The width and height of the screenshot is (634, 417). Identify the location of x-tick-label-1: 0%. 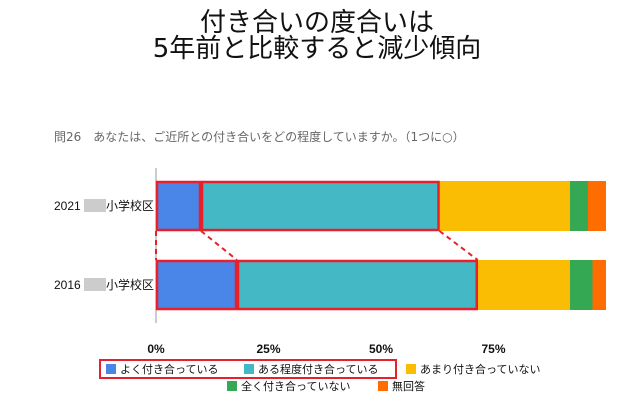
(156, 349).